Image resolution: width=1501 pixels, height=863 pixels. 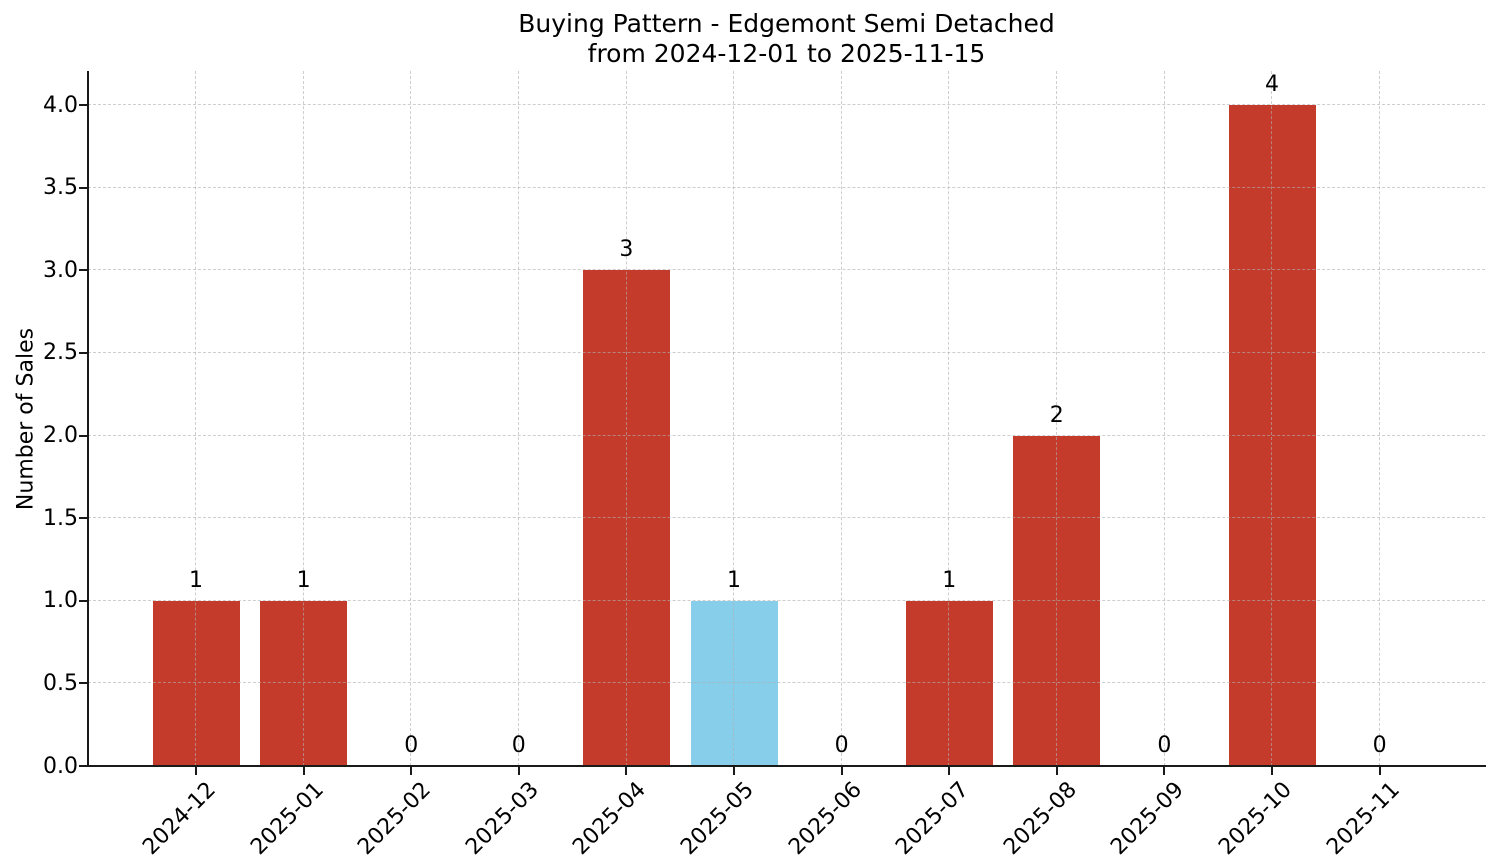 What do you see at coordinates (626, 250) in the screenshot?
I see `bar-value-label: 3` at bounding box center [626, 250].